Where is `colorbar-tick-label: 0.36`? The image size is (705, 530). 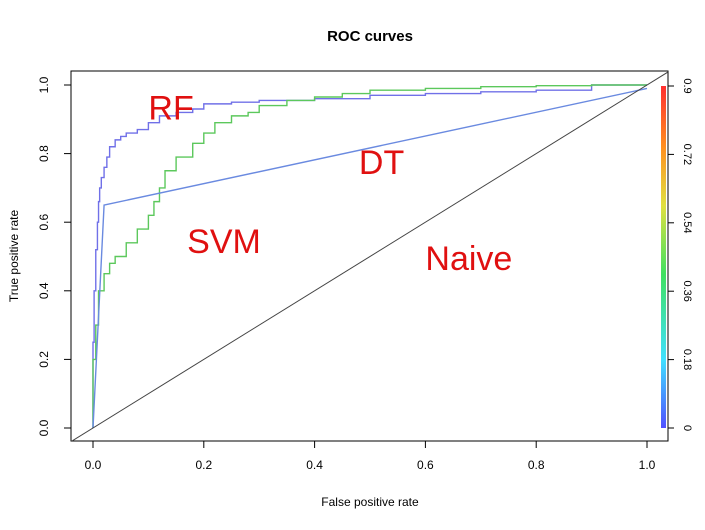
colorbar-tick-label: 0.36 is located at coordinates (687, 290).